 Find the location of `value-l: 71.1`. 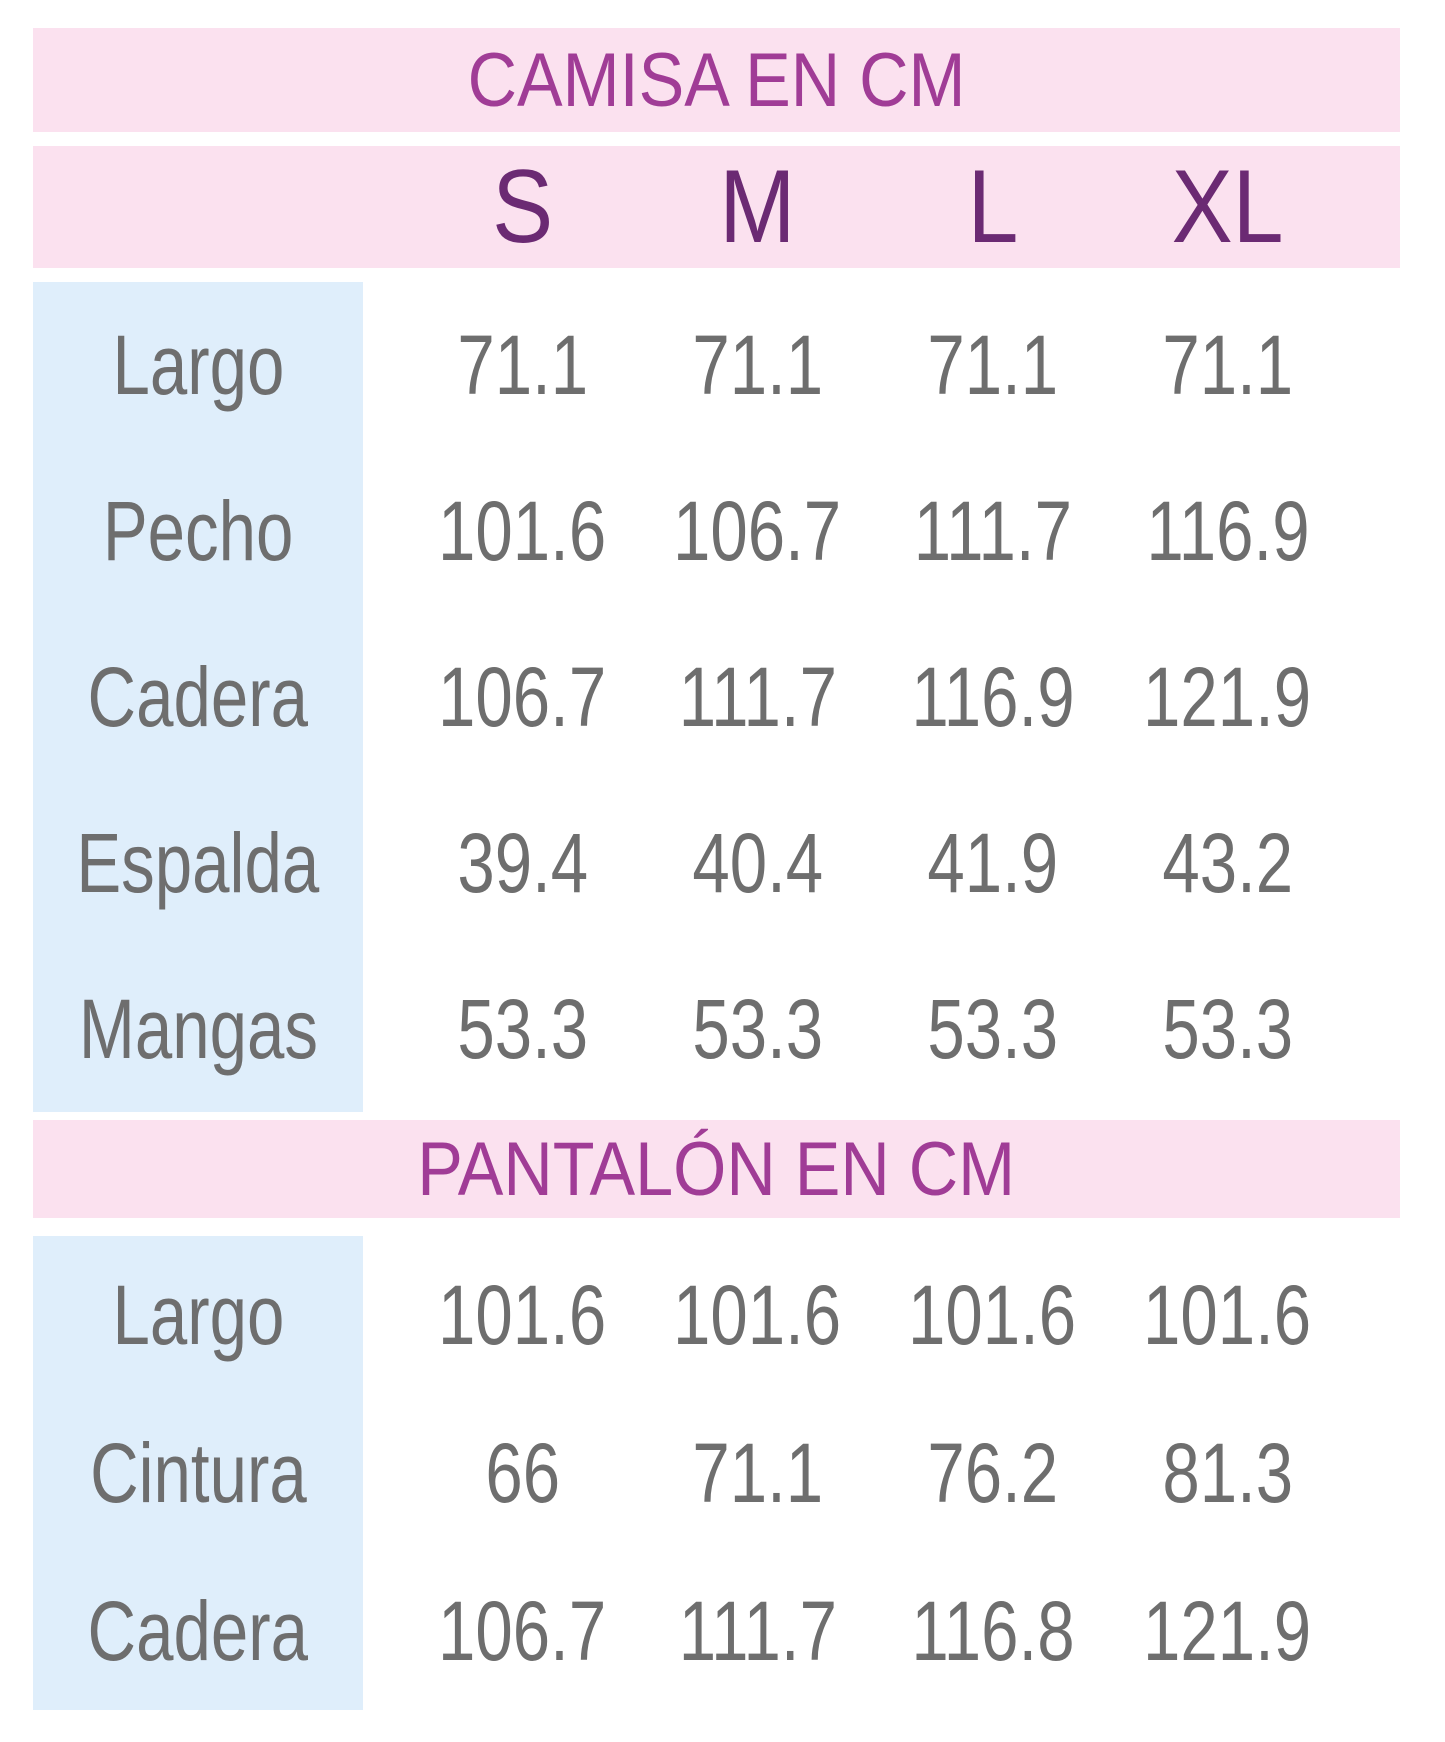

value-l: 71.1 is located at coordinates (992, 364).